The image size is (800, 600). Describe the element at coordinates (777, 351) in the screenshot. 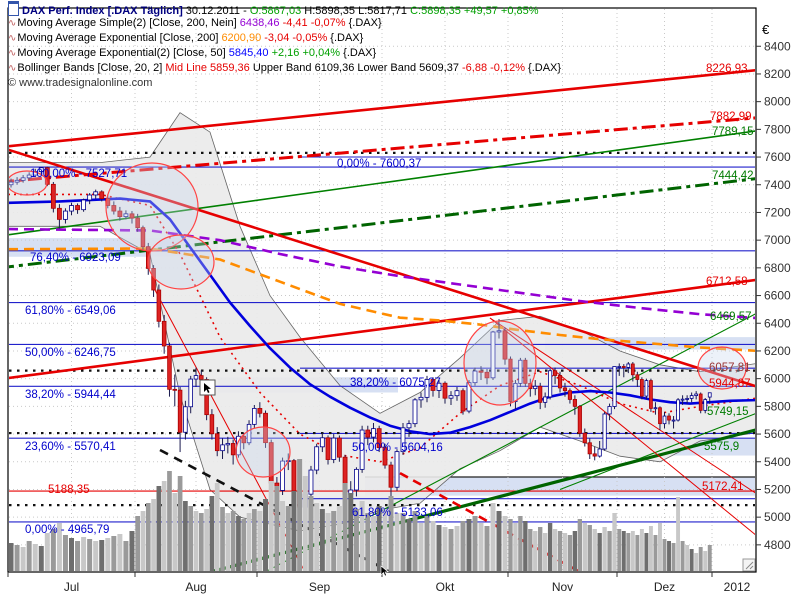

I see `y-tick-label: 6200` at that location.